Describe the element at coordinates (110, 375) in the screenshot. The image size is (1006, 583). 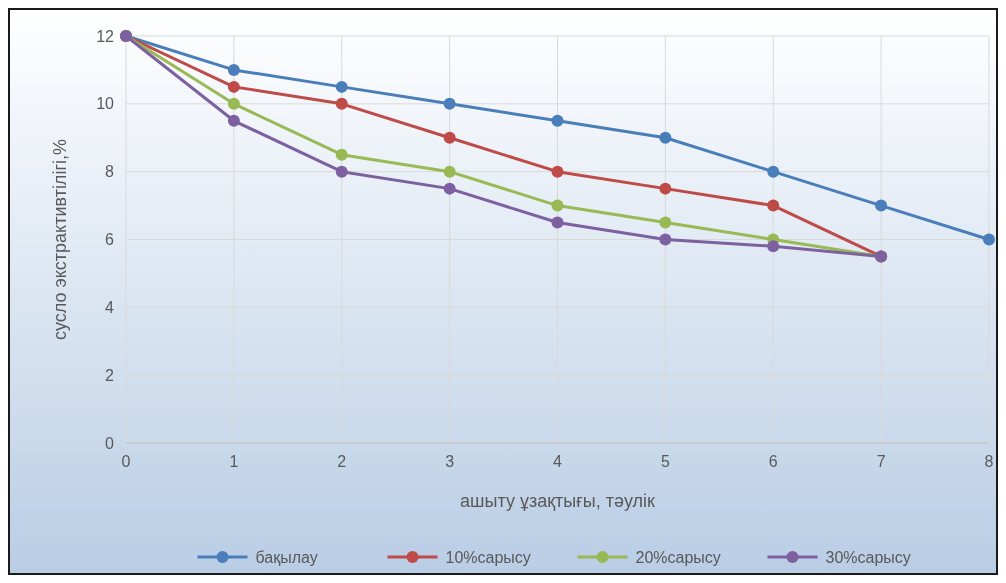
I see `y-tick-label: 2` at that location.